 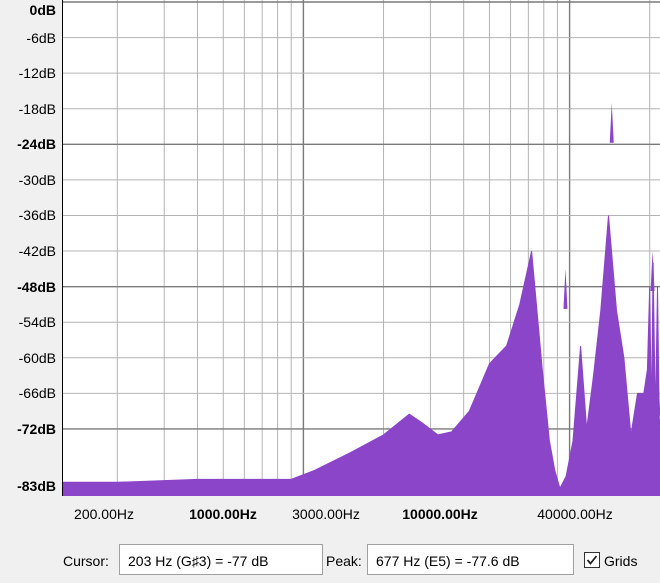 I want to click on y-tick-label: -6dB, so click(x=41, y=37).